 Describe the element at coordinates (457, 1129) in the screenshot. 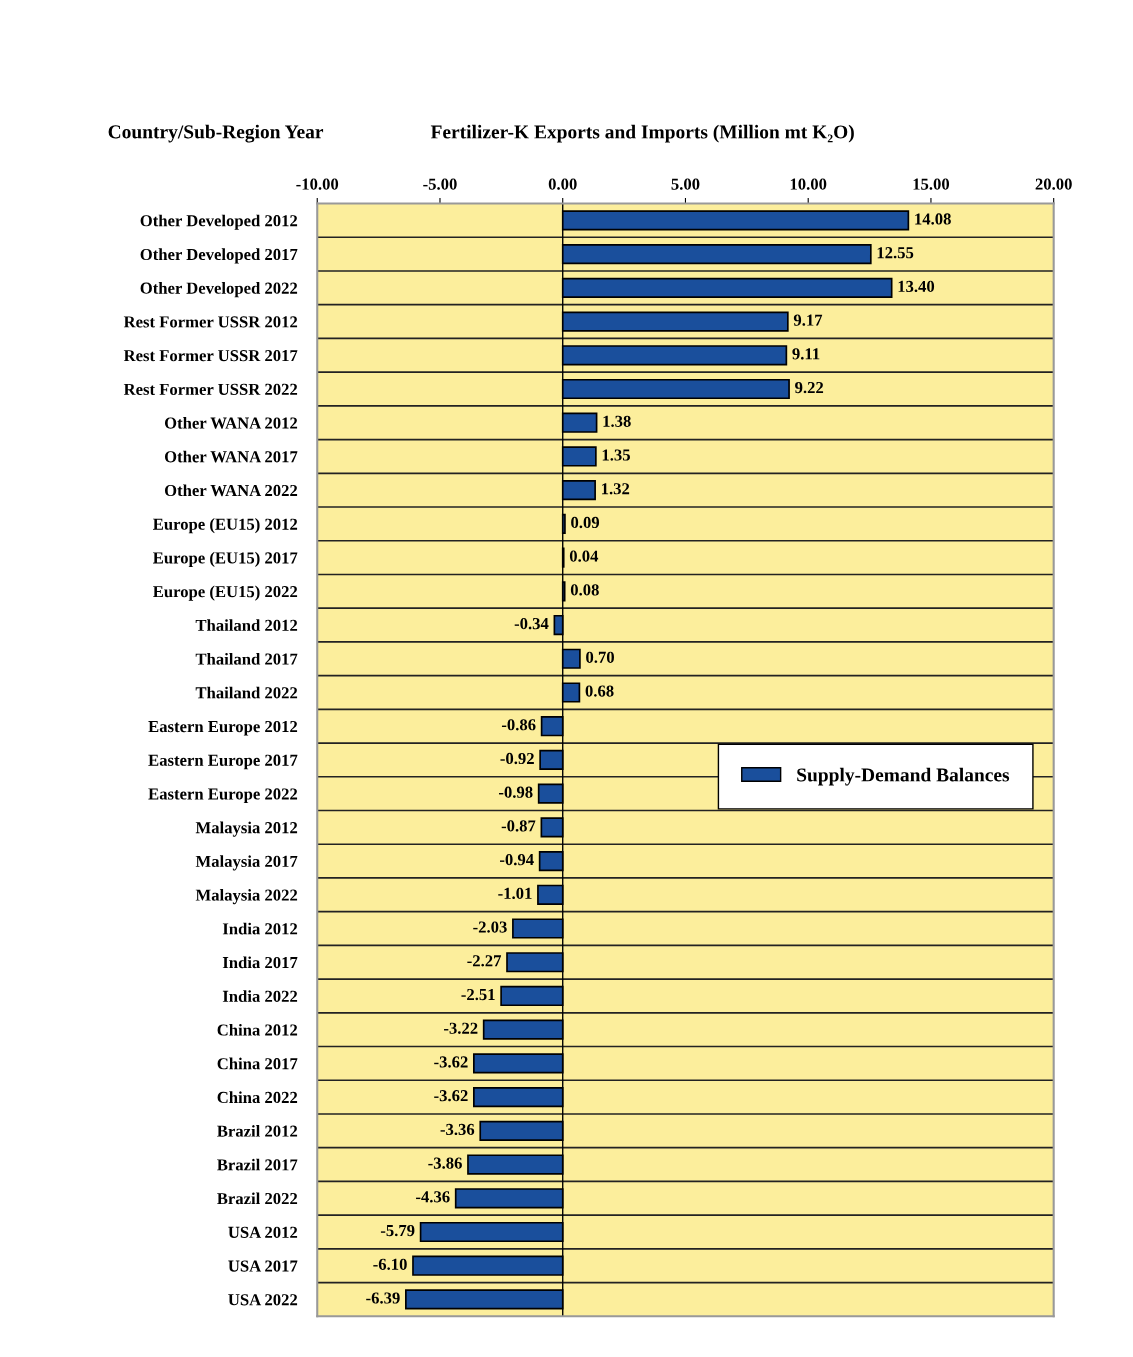

I see `text: -3.36` at that location.